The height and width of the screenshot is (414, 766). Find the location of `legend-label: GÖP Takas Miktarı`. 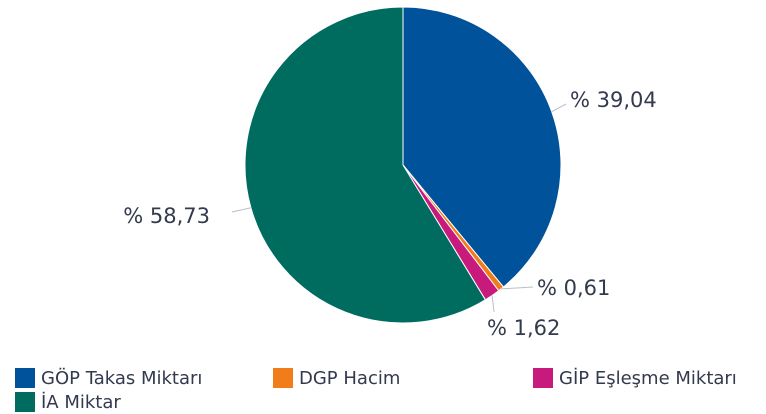

legend-label: GÖP Takas Miktarı is located at coordinates (121, 378).